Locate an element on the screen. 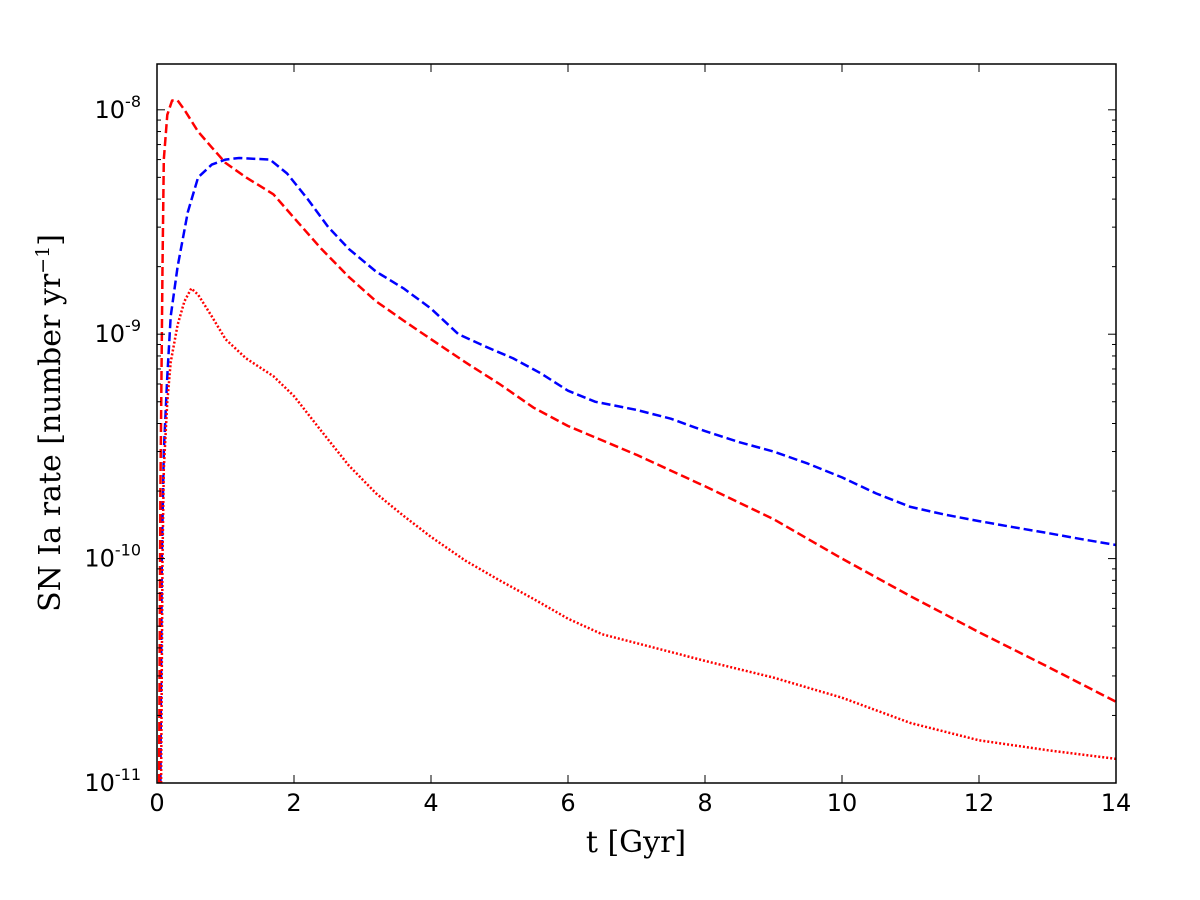 This screenshot has height=900, width=1200. y-tick-label: 10⁻¹¹ is located at coordinates (112, 781).